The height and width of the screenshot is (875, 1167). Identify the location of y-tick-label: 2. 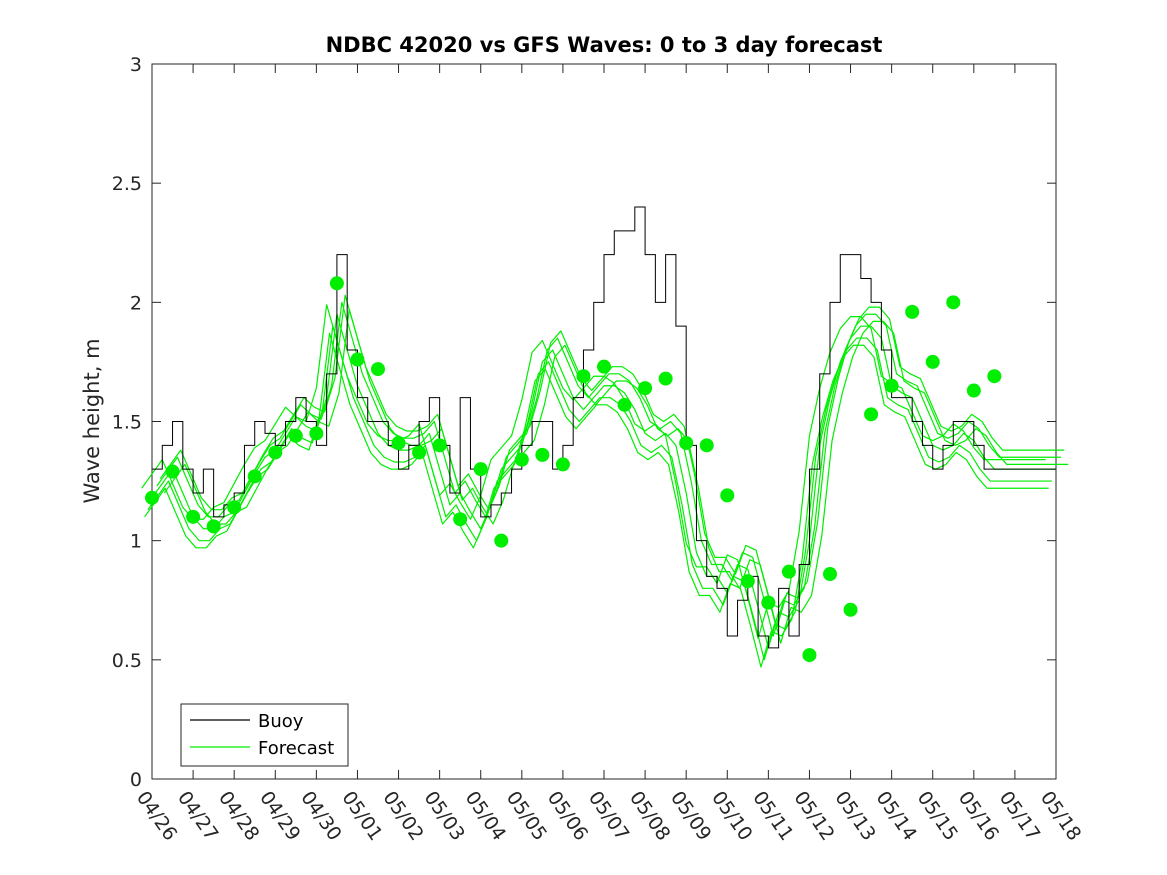
(136, 303).